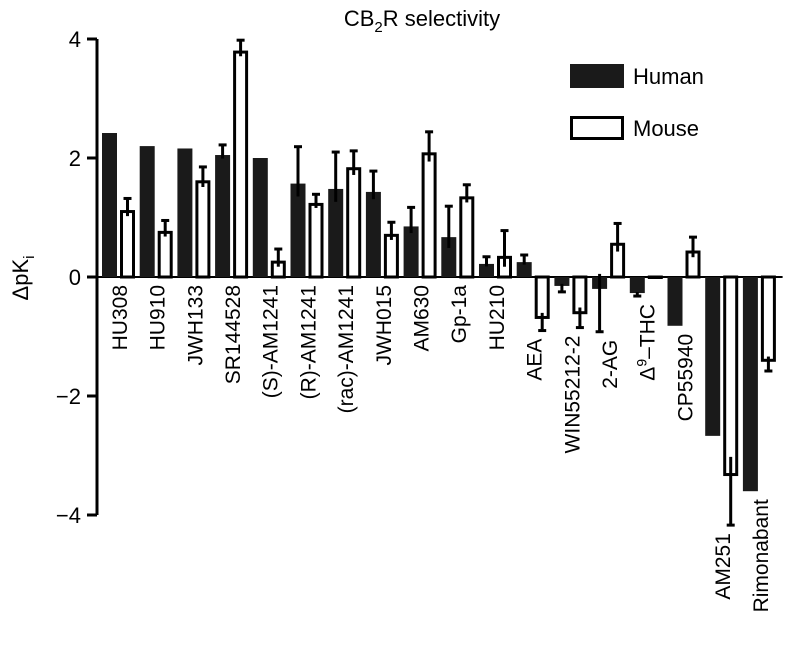 The image size is (786, 649). Describe the element at coordinates (597, 76) in the screenshot. I see `legend-swatch-human` at that location.